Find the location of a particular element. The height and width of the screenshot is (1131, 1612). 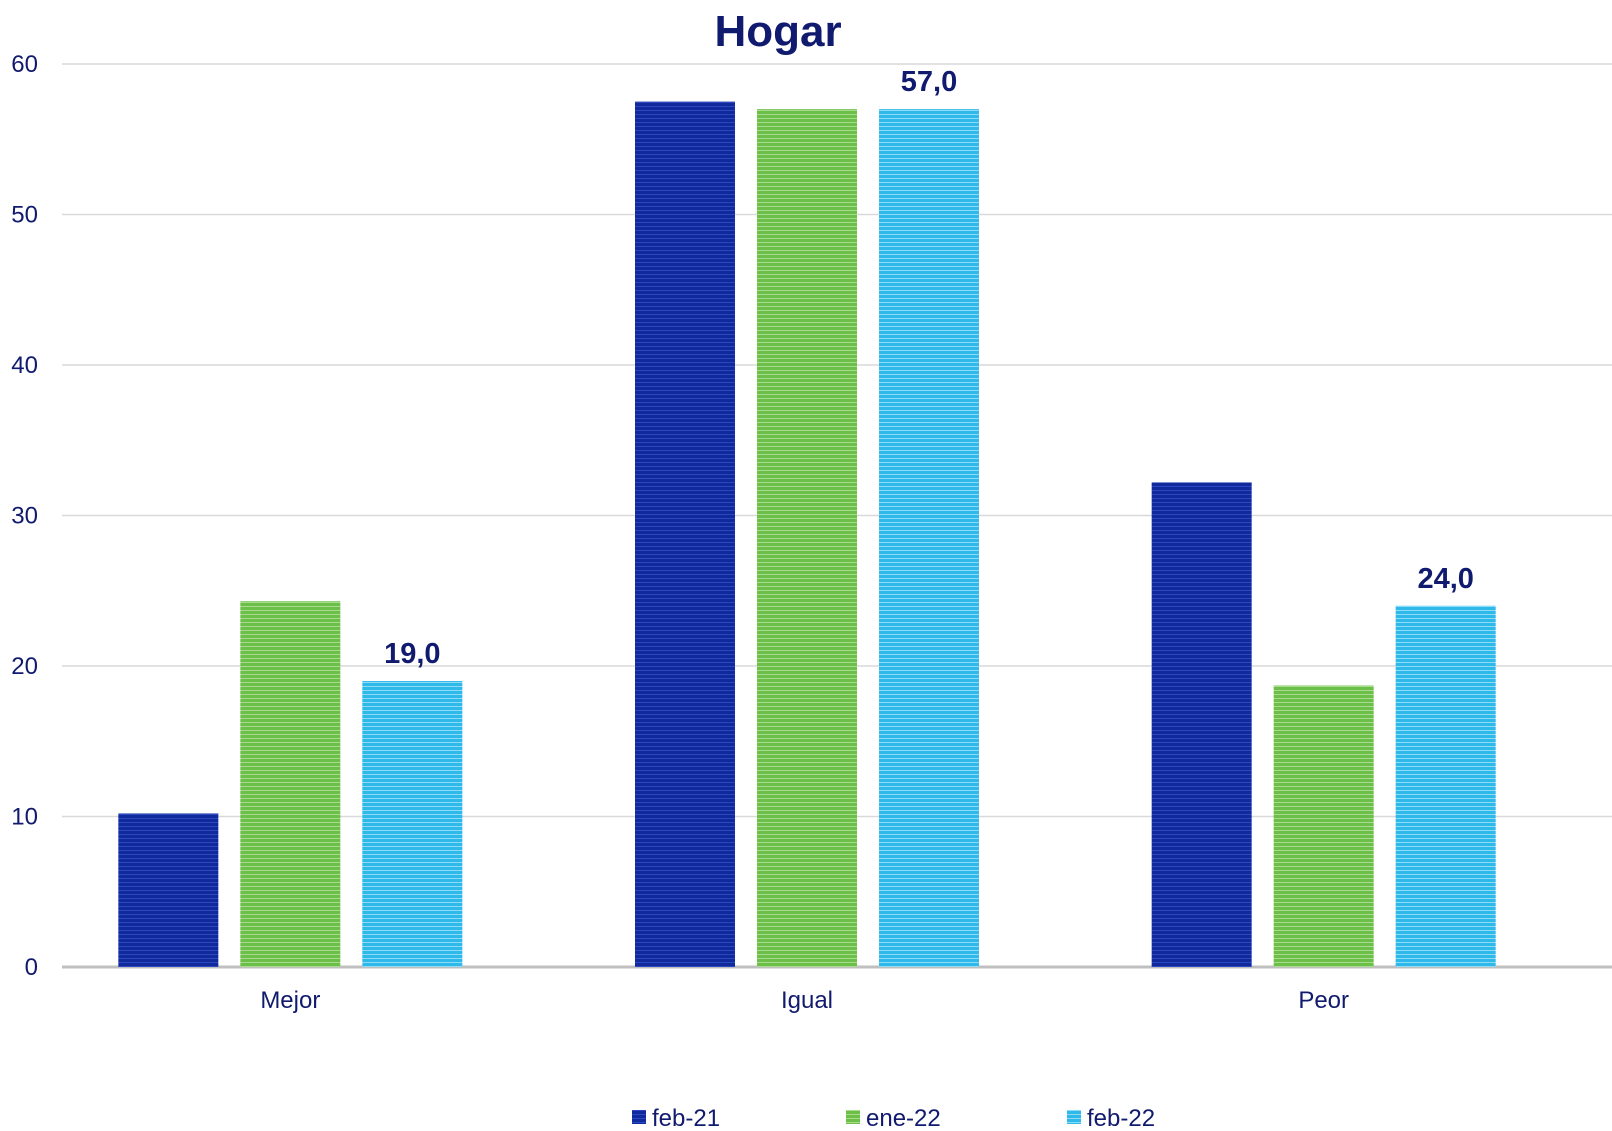

legend: feb-21 ene-22 feb-22 is located at coordinates (893, 1118).